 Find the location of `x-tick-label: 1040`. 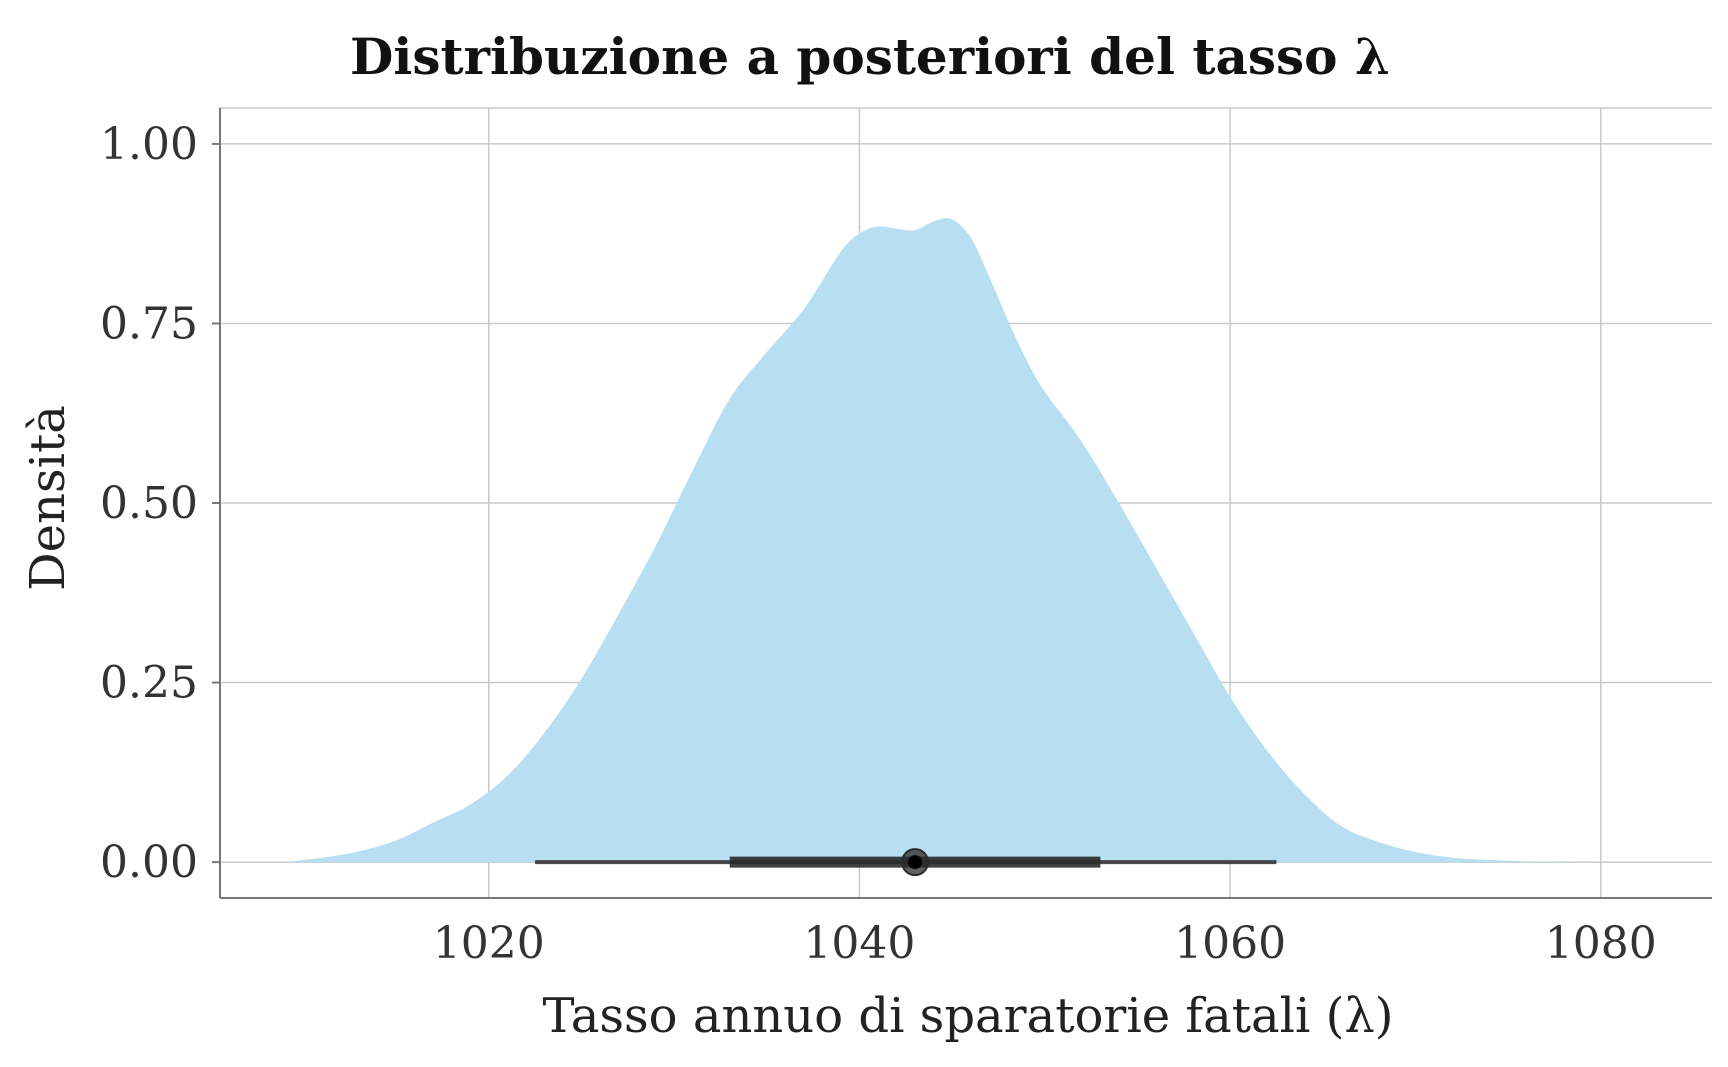

x-tick-label: 1040 is located at coordinates (859, 943).